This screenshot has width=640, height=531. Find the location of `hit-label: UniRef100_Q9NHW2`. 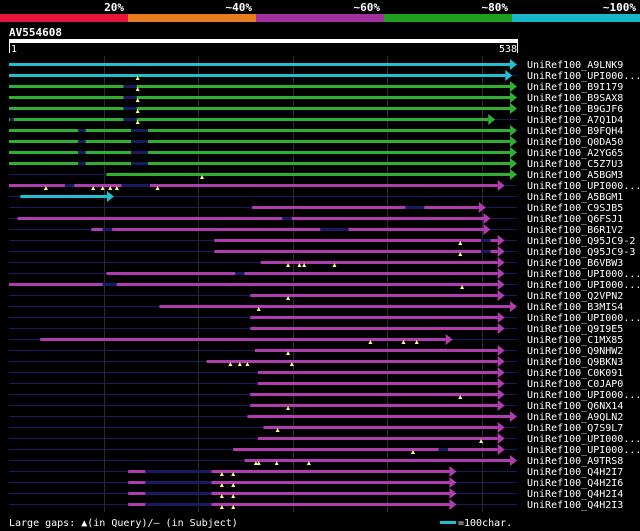

hit-label: UniRef100_Q9NHW2 is located at coordinates (575, 351).